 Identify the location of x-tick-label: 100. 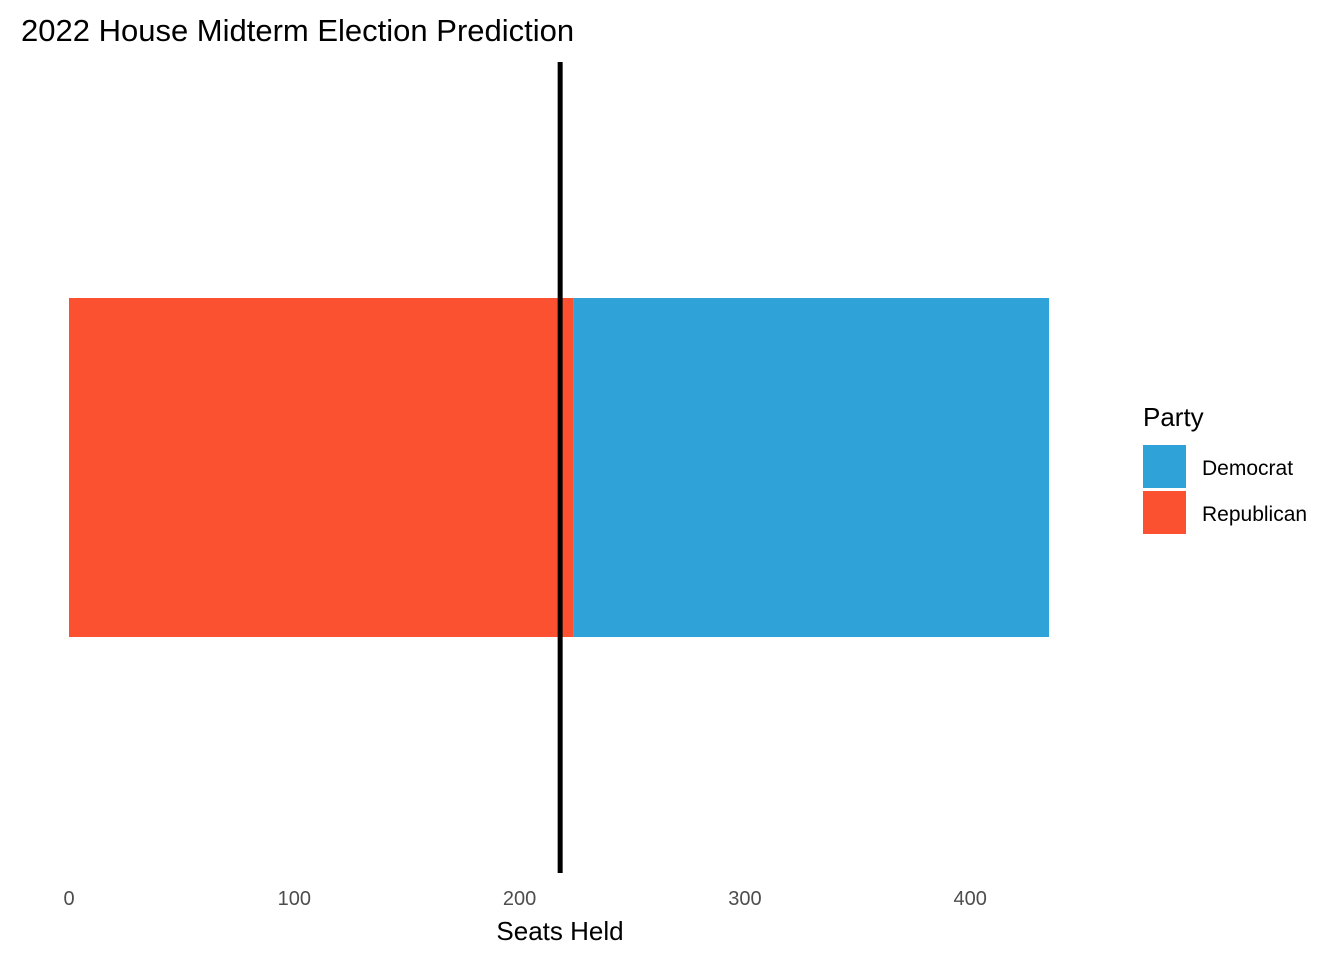
(294, 899).